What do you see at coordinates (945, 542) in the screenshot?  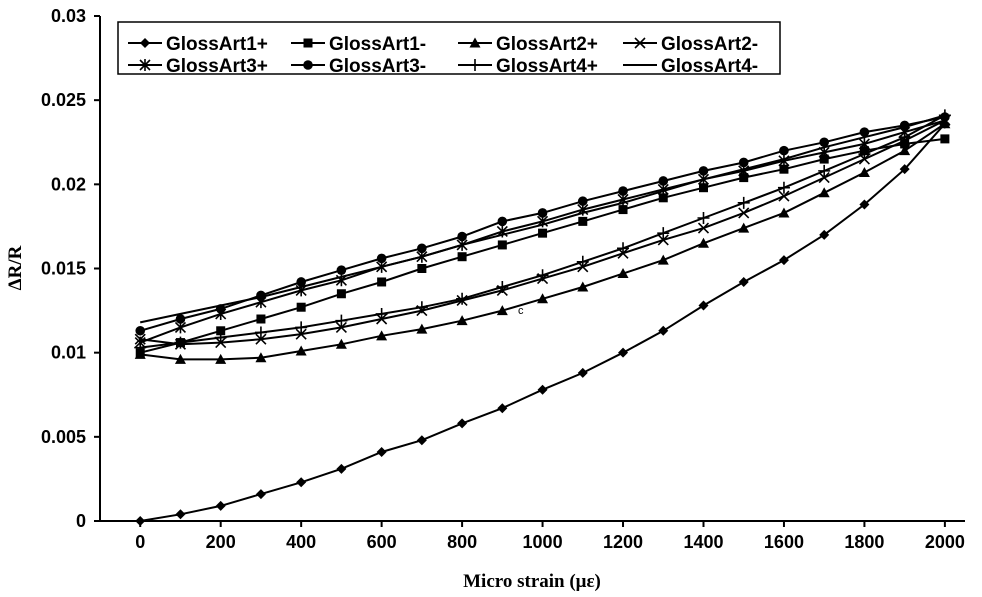 I see `x-tick-label: 2000` at bounding box center [945, 542].